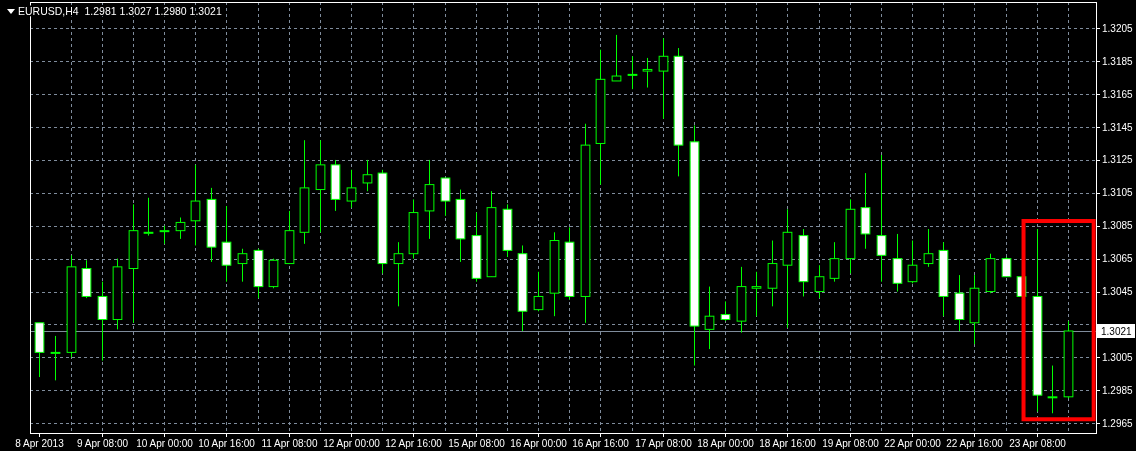 The image size is (1136, 451). What do you see at coordinates (1118, 423) in the screenshot?
I see `y-tick-label: 1.2965` at bounding box center [1118, 423].